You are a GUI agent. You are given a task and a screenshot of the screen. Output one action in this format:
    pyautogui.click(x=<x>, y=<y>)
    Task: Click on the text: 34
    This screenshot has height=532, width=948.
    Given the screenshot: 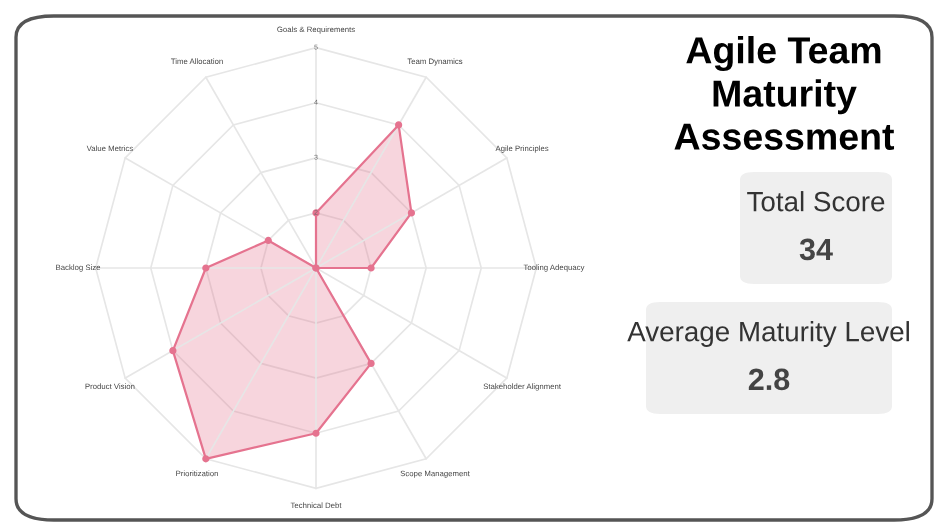 What is the action you would take?
    pyautogui.click(x=816, y=249)
    